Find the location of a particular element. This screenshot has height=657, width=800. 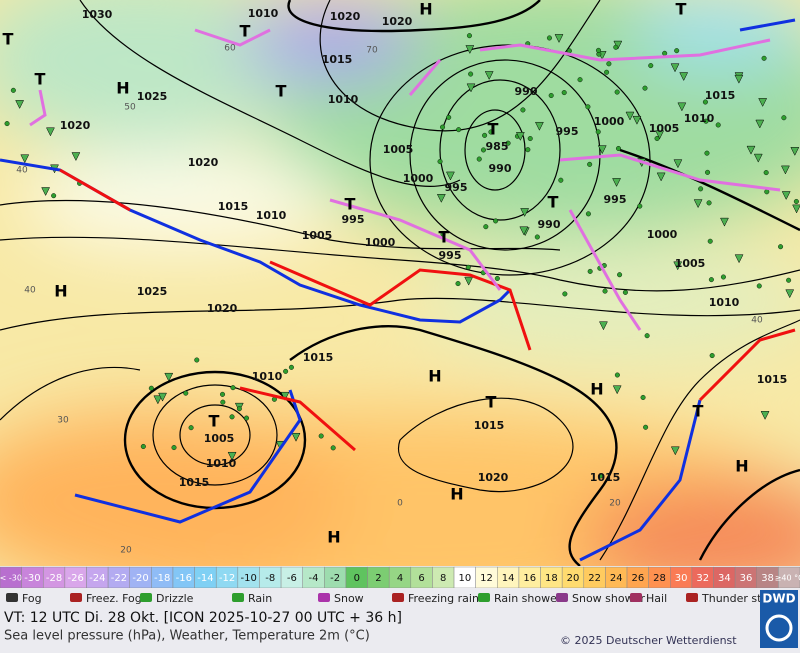

grid-label: 60 is located at coordinates (230, 49).